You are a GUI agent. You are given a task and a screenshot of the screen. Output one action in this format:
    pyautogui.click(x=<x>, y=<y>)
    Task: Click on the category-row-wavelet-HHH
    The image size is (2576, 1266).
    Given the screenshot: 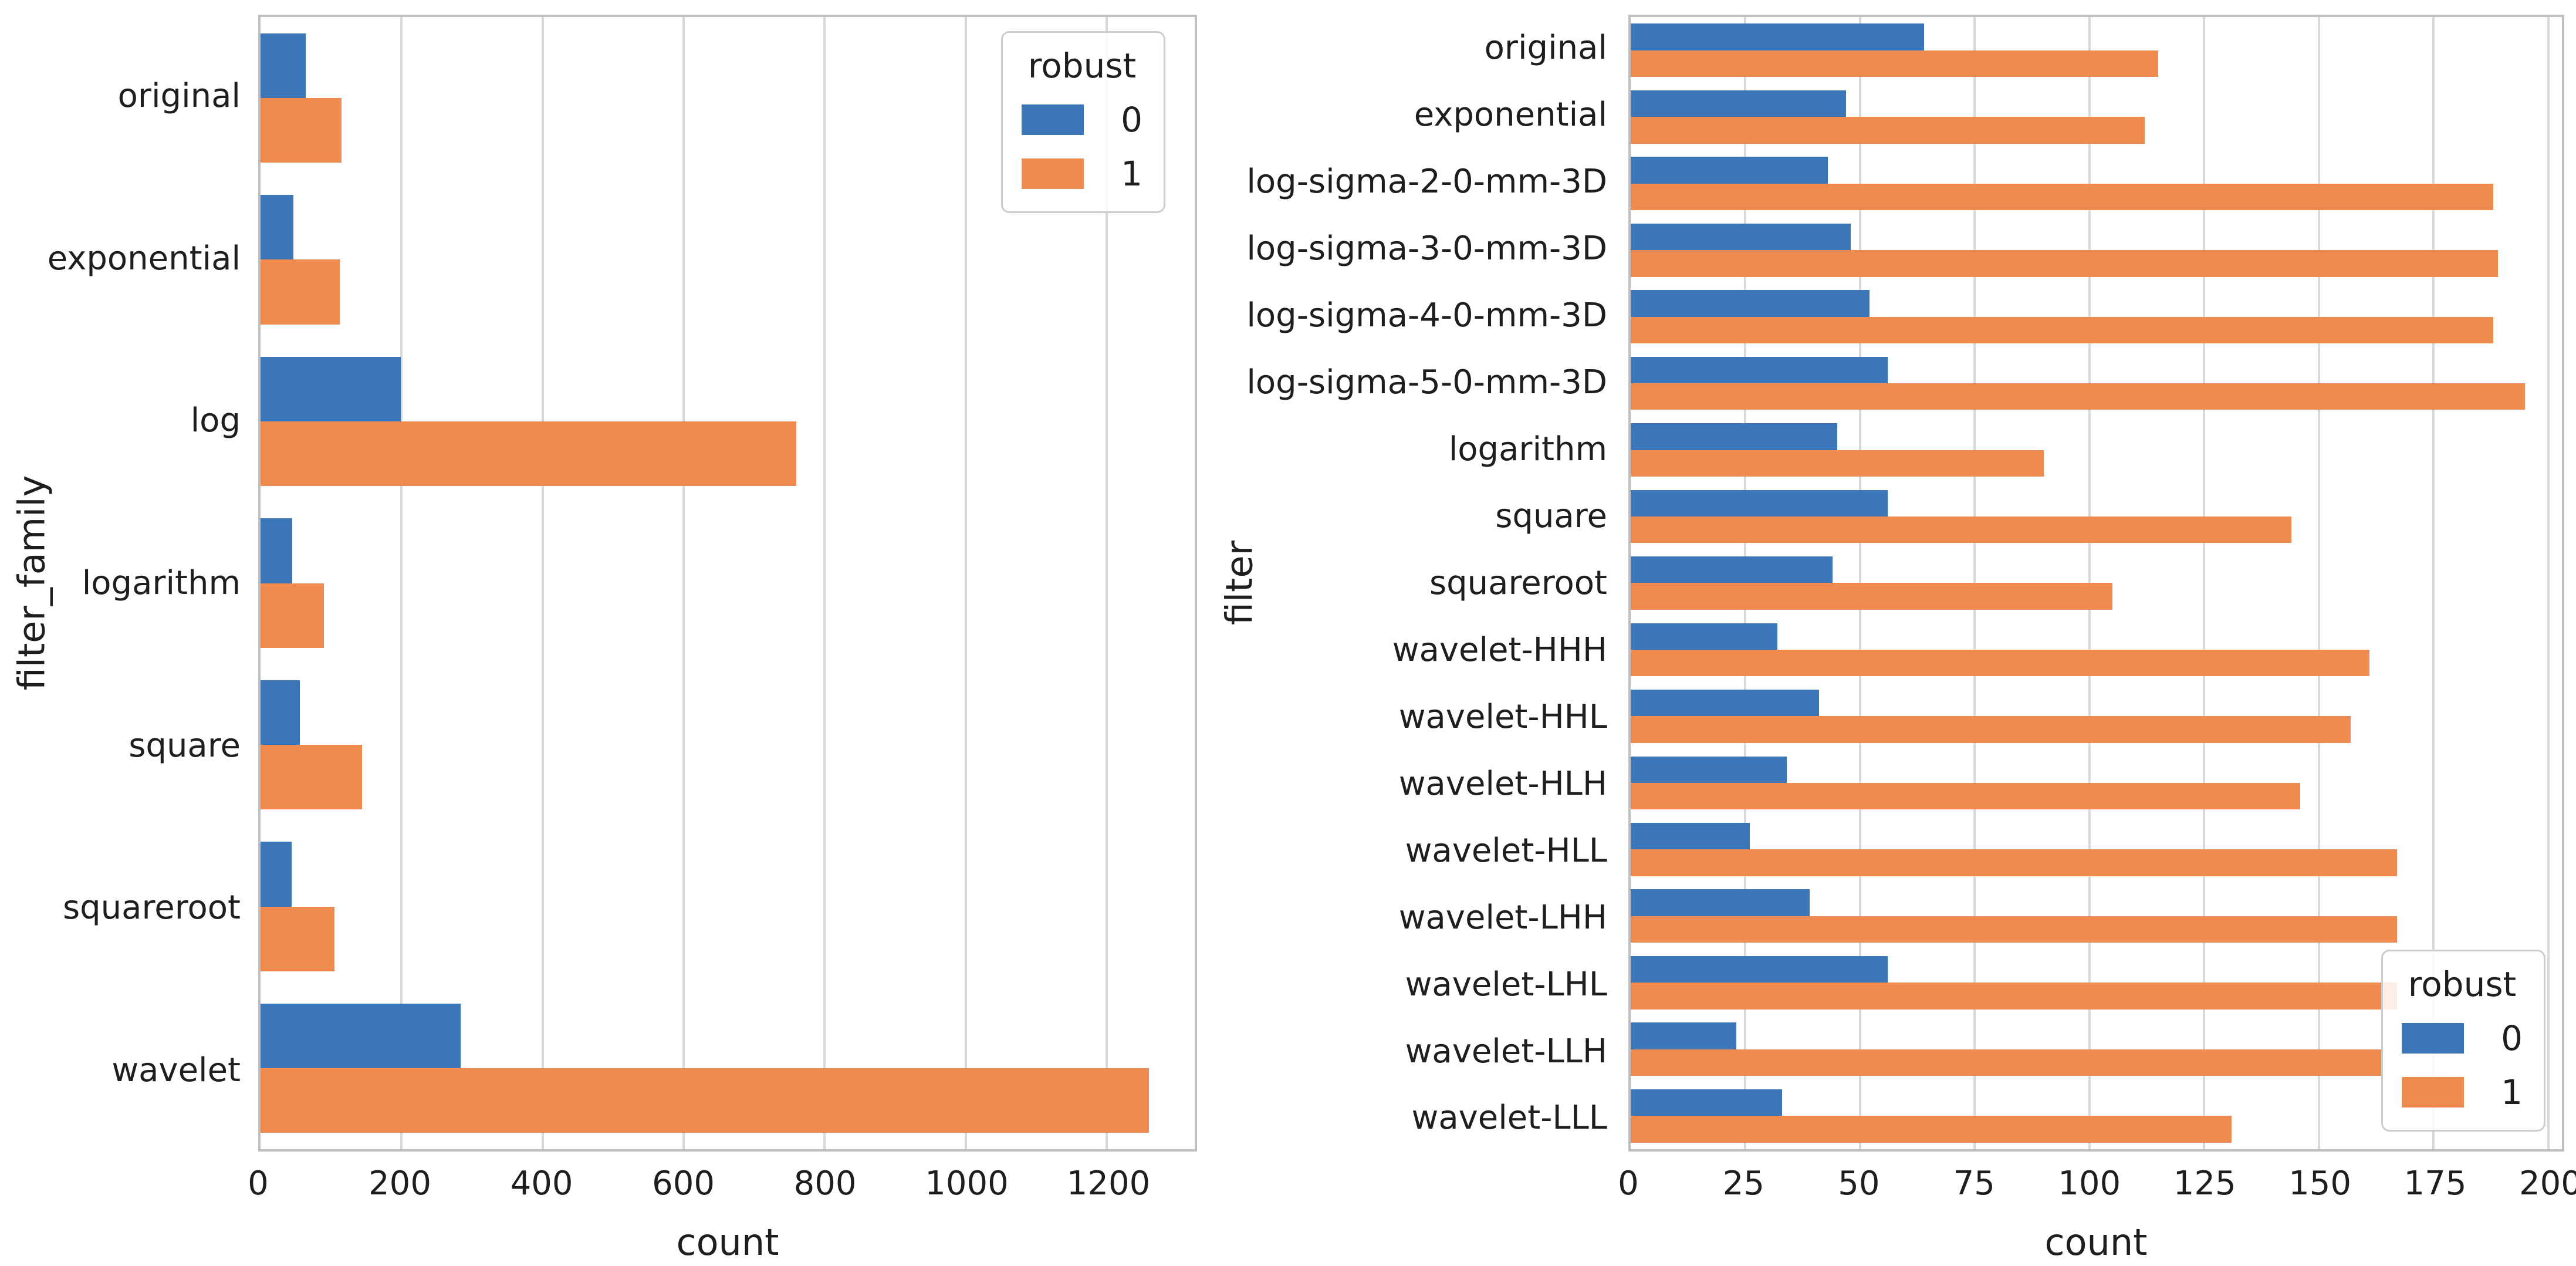 What is the action you would take?
    pyautogui.click(x=2096, y=649)
    